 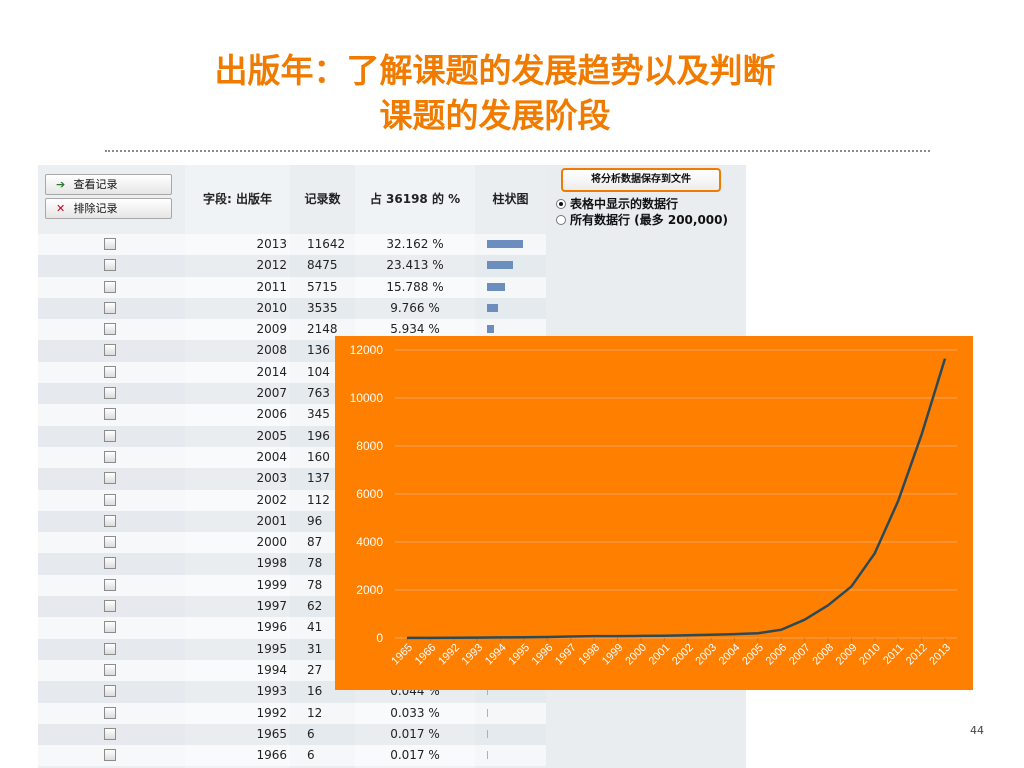 What do you see at coordinates (315, 542) in the screenshot?
I see `row-count: 87` at bounding box center [315, 542].